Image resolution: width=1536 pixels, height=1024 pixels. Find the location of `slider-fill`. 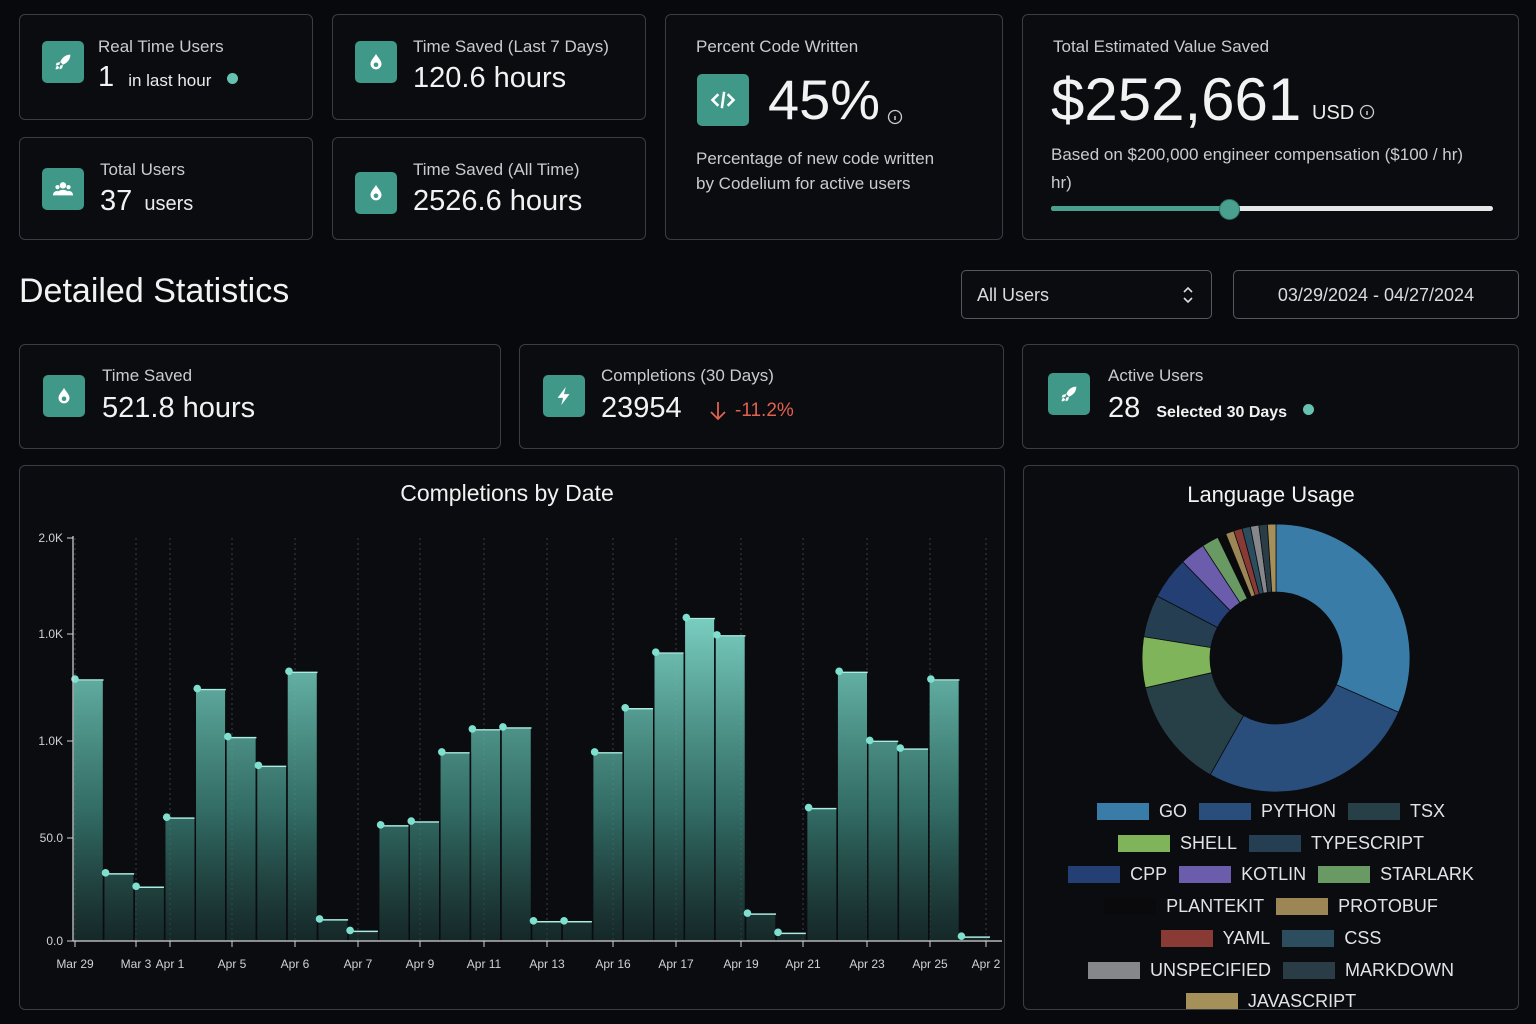

slider-fill is located at coordinates (1139, 208).